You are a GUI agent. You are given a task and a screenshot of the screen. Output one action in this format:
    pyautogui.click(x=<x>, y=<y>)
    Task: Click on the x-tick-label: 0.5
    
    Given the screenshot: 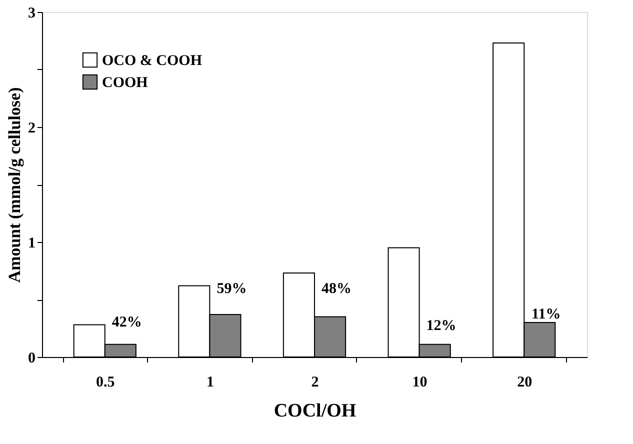 What is the action you would take?
    pyautogui.click(x=105, y=382)
    